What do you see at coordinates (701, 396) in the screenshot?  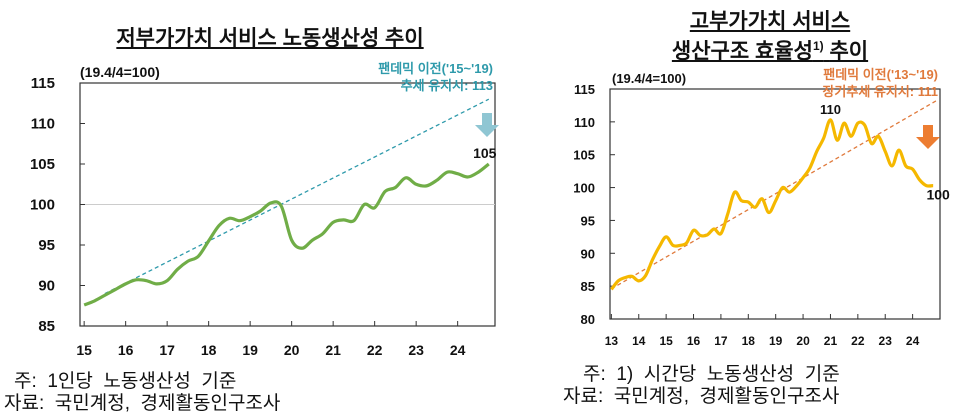 I see `right-source: 자료: 국민계정, 경제활동인구조사` at bounding box center [701, 396].